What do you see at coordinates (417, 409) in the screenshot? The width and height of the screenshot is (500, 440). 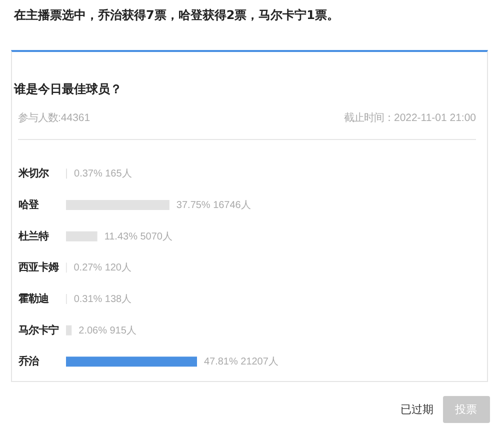 I see `text: 已过期` at bounding box center [417, 409].